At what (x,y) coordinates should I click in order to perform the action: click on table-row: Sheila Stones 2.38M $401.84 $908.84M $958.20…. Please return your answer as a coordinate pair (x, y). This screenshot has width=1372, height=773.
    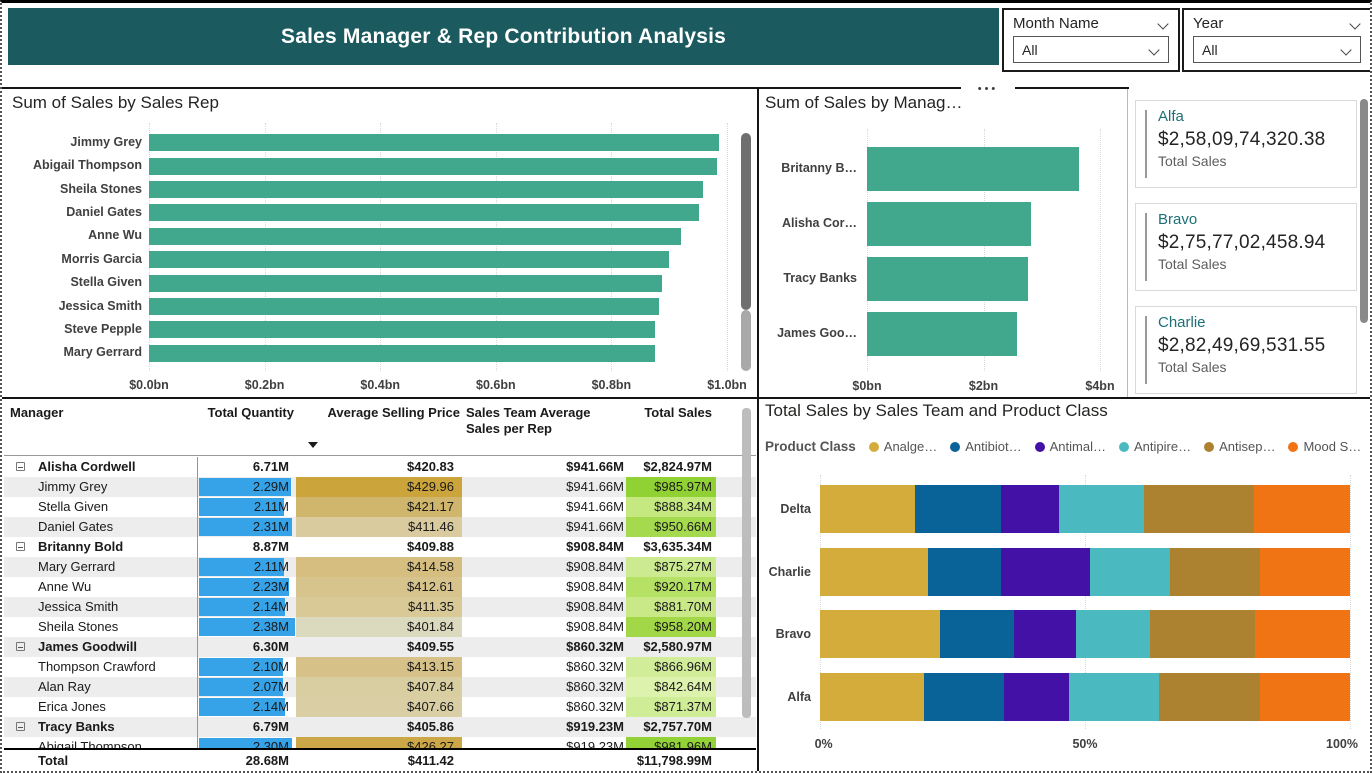
    Looking at the image, I should click on (380, 627).